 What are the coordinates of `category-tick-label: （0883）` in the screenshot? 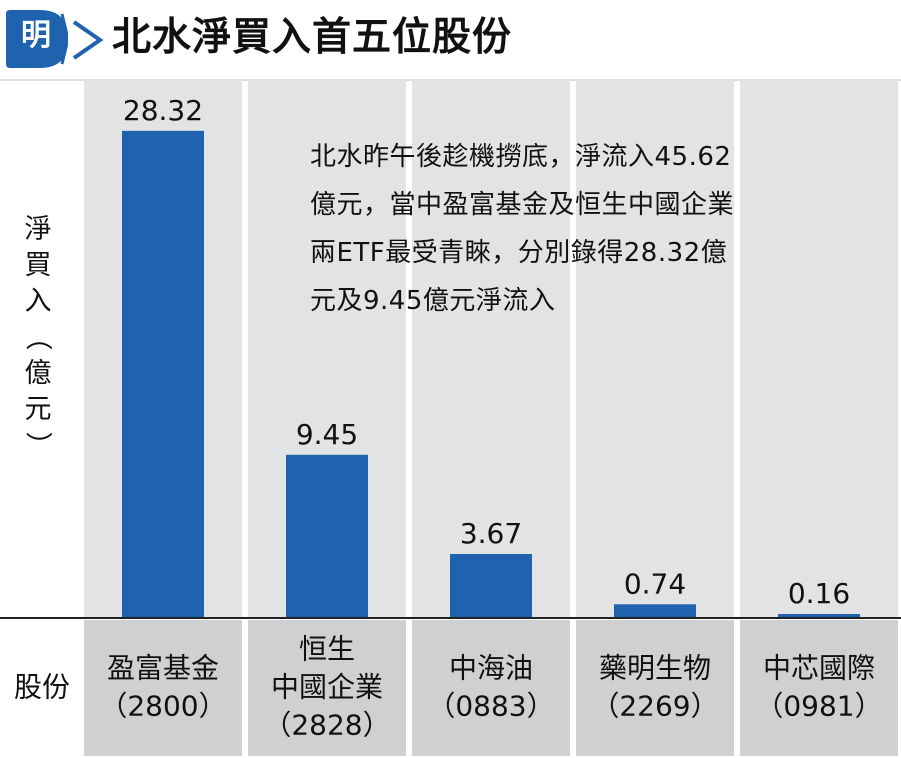 It's located at (490, 706).